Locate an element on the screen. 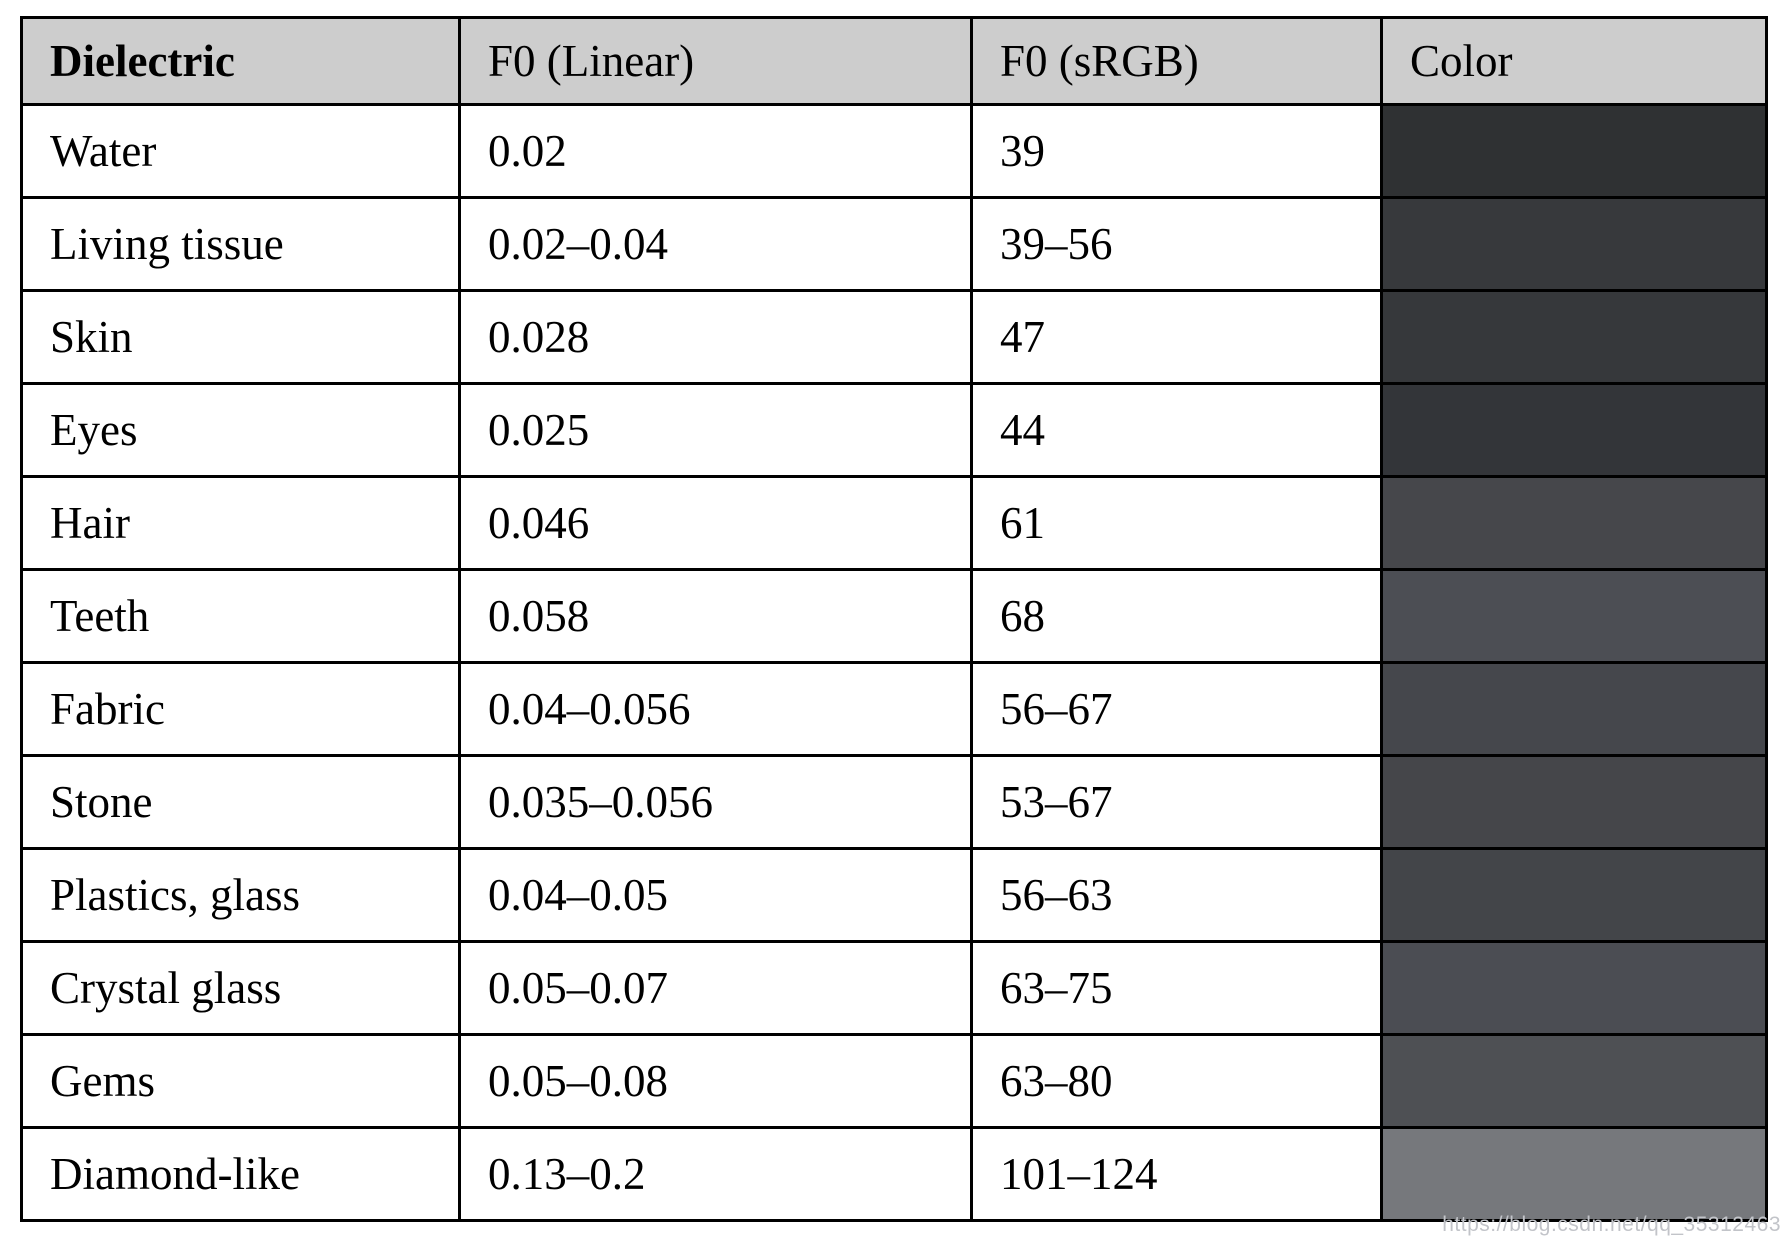 This screenshot has width=1786, height=1247. table-row: Plastics, glass 0.04–0.05 56–63 is located at coordinates (894, 895).